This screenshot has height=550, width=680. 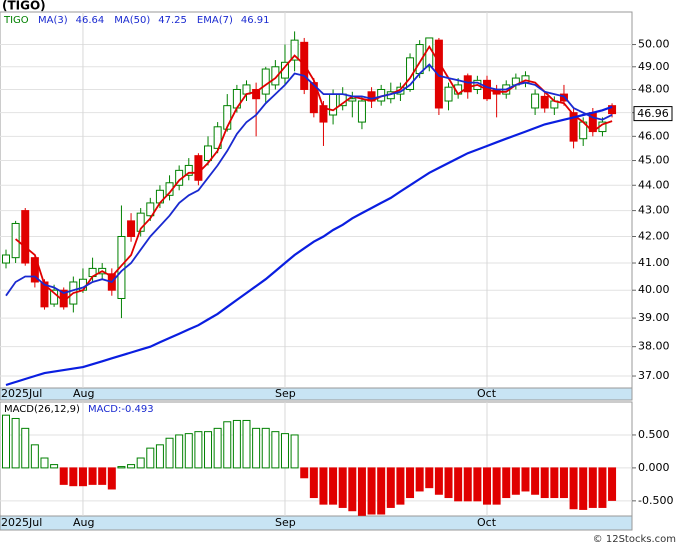 What do you see at coordinates (654, 434) in the screenshot?
I see `y-tick-label: 0.500` at bounding box center [654, 434].